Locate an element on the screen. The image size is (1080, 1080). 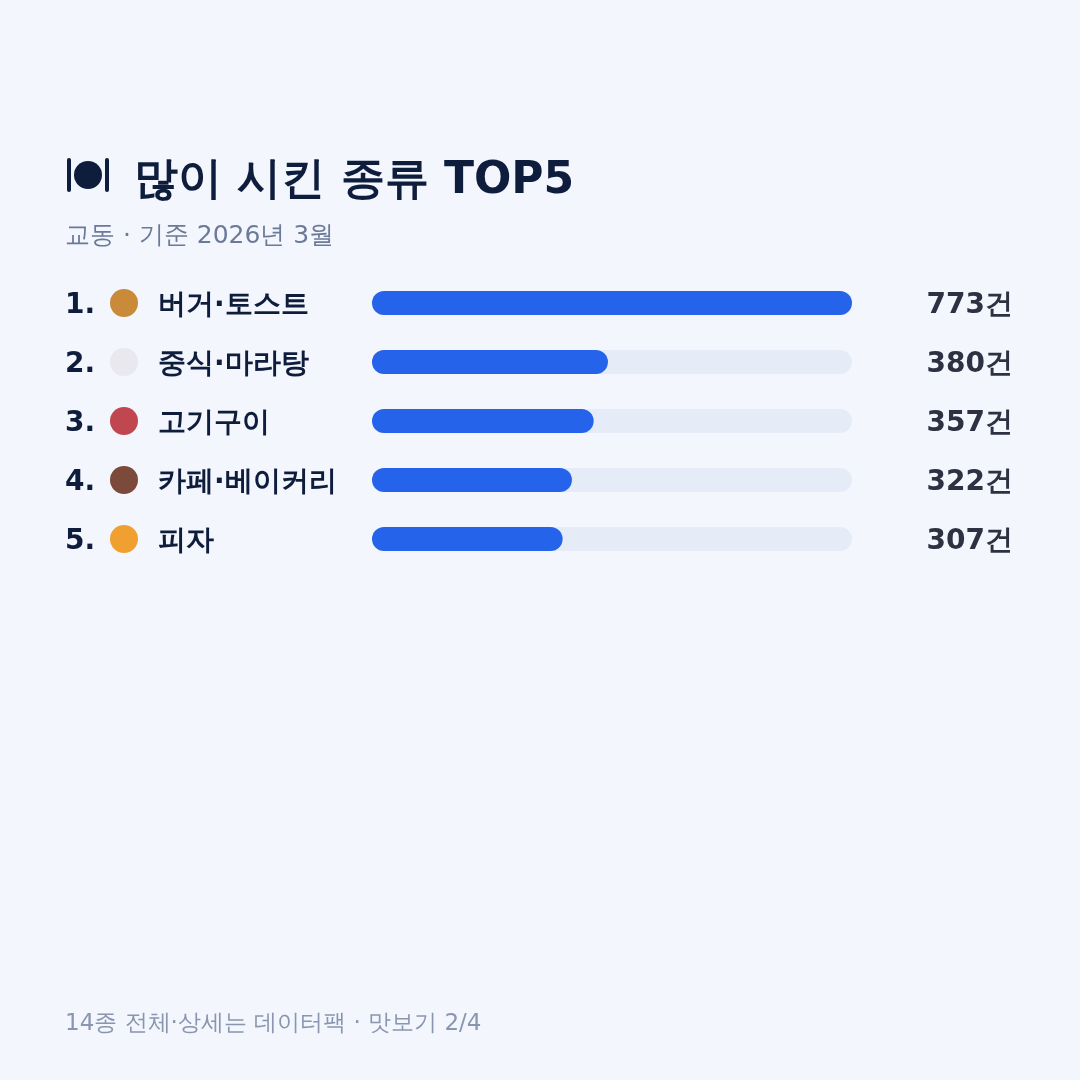
data-label: 773건 is located at coordinates (969, 303).